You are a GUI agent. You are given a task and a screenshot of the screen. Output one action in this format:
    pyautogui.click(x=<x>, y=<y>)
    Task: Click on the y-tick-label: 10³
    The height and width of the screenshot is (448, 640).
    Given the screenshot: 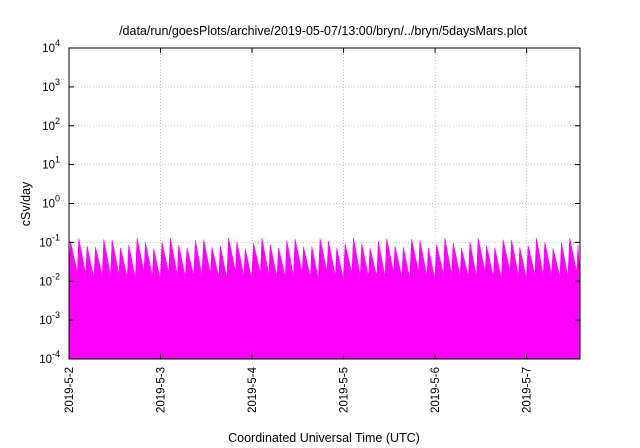 What is the action you would take?
    pyautogui.click(x=51, y=85)
    